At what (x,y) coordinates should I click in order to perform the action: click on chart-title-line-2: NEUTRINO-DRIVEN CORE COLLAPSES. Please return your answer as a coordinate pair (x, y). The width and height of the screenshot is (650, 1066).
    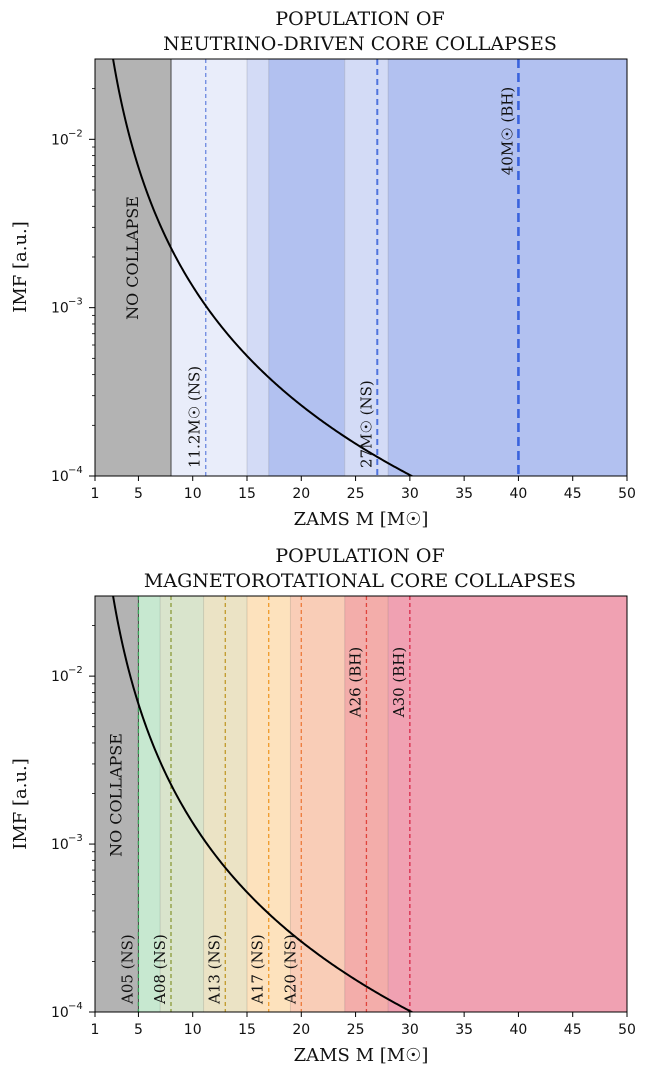
    Looking at the image, I should click on (360, 44).